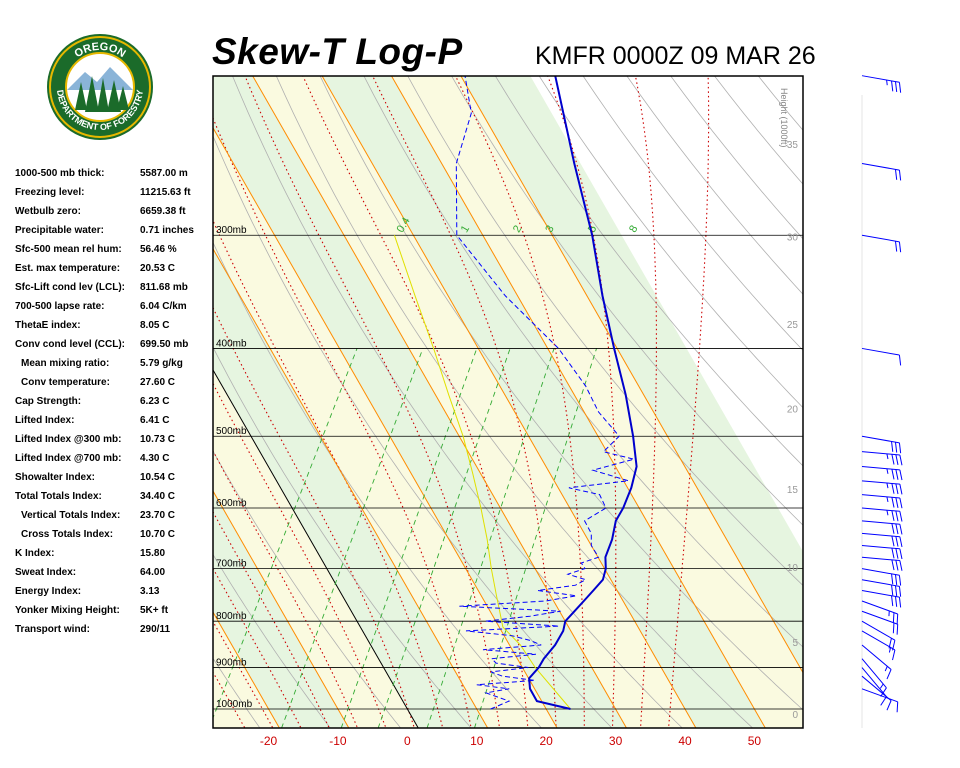  I want to click on index-value: 290/11, so click(155, 629).